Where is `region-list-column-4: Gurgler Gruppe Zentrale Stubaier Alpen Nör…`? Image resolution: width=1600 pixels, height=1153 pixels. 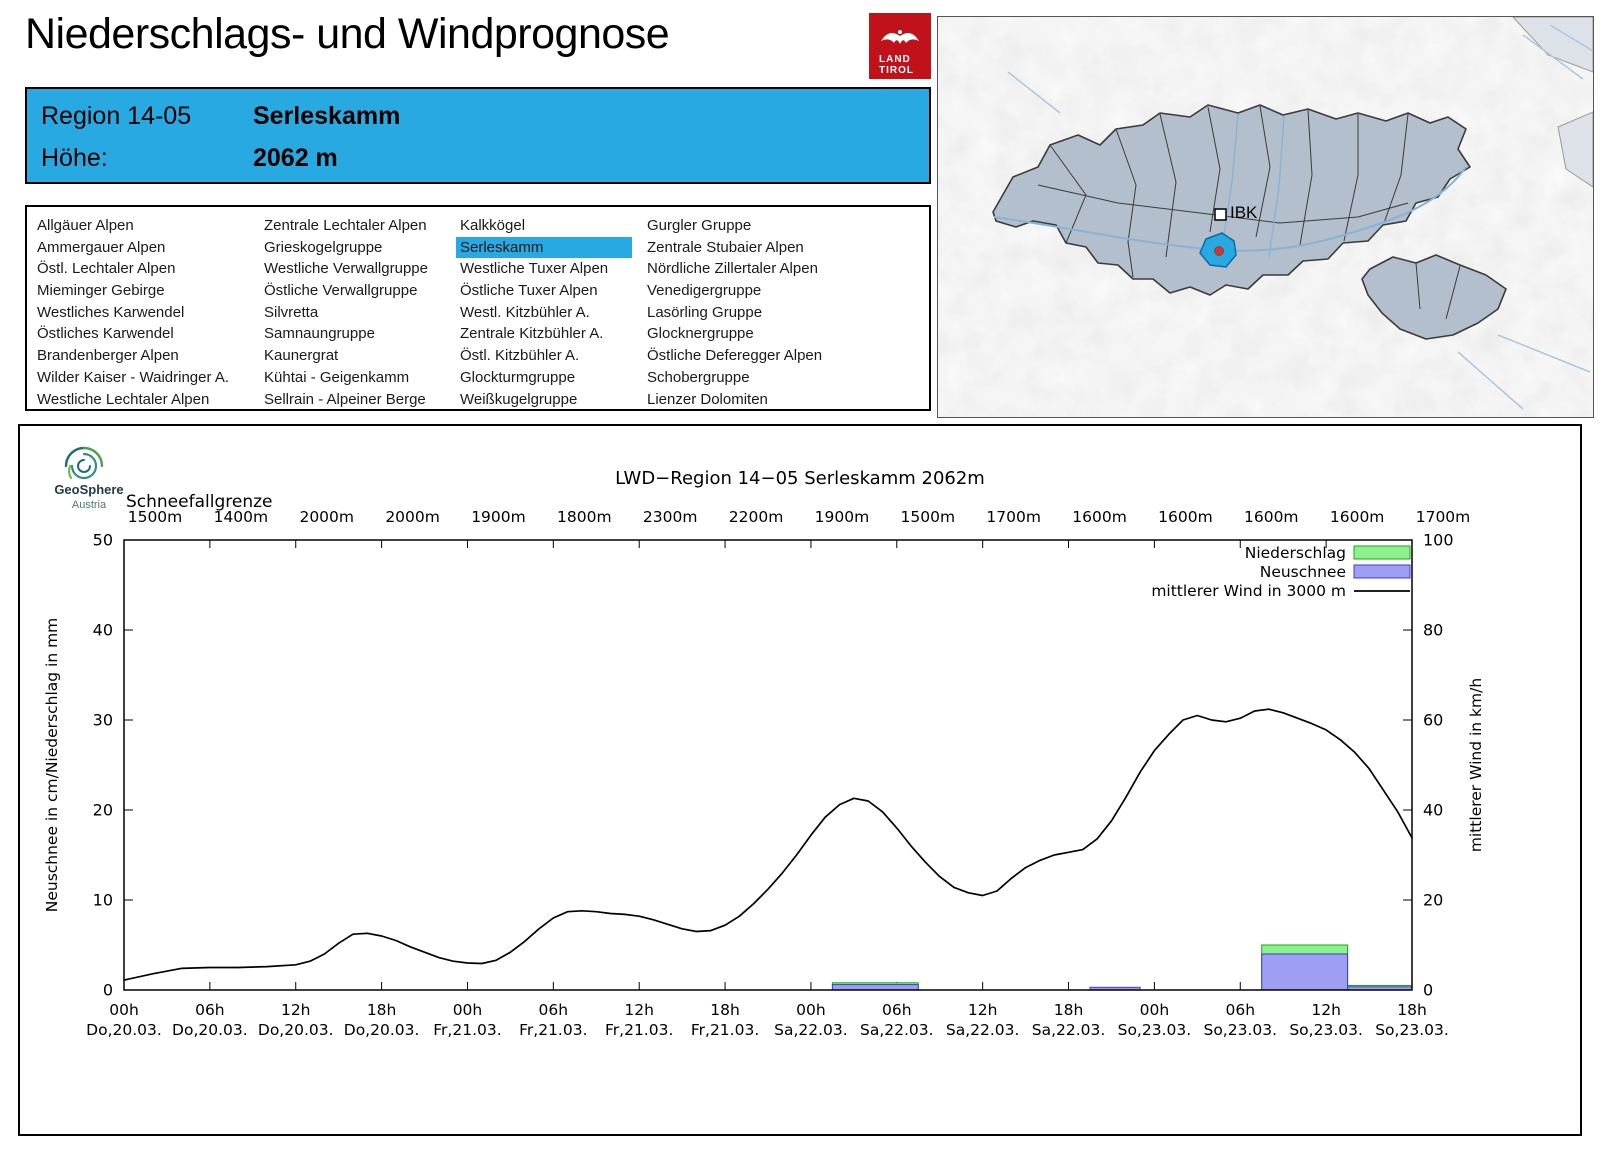
region-list-column-4: Gurgler Gruppe Zentrale Stubaier Alpen Nör… is located at coordinates (734, 312).